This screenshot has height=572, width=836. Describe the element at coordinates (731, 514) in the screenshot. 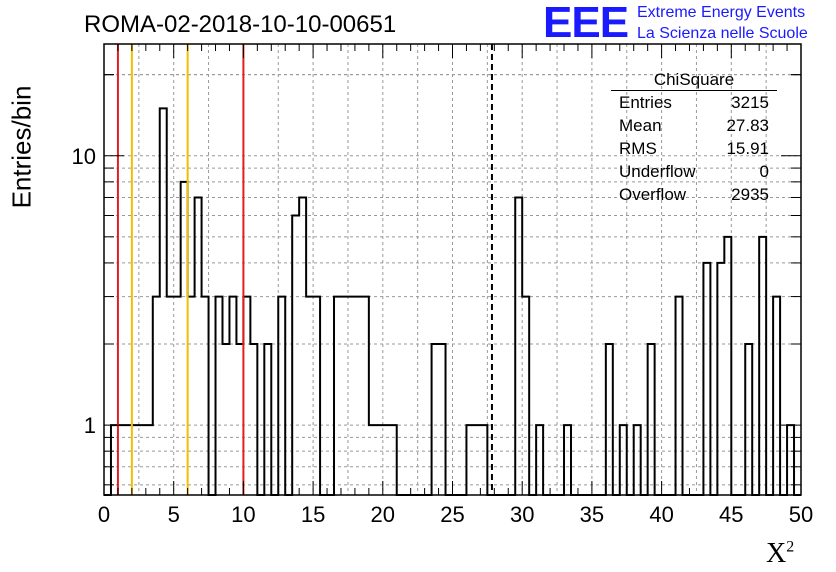

I see `x-tick-label: 45` at that location.